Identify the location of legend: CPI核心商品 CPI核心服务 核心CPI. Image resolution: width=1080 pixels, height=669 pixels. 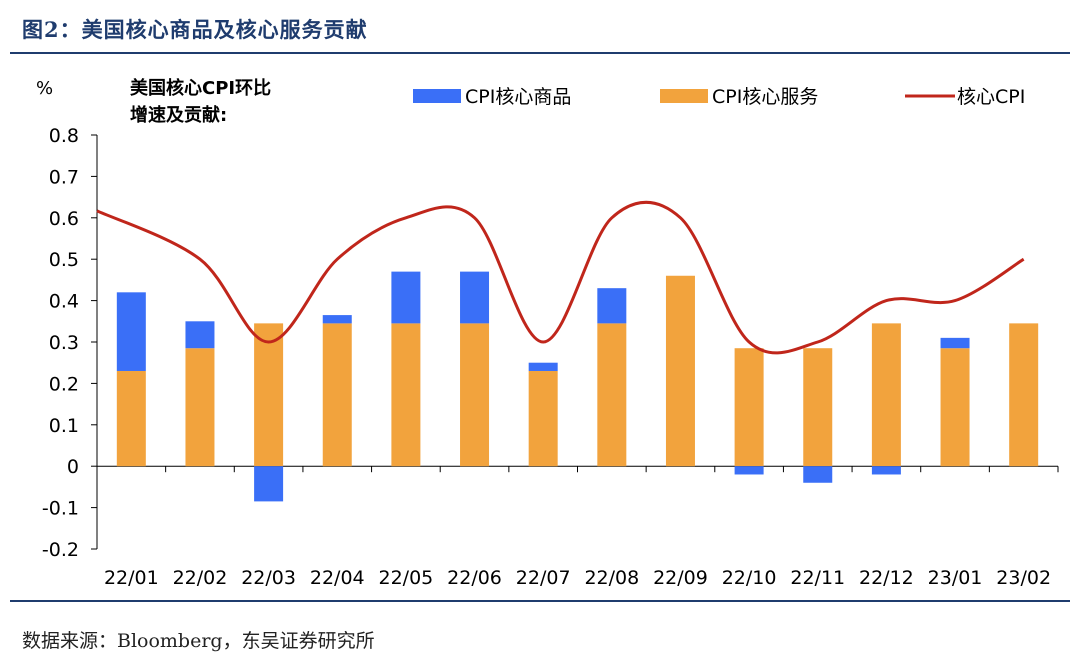
(719, 97).